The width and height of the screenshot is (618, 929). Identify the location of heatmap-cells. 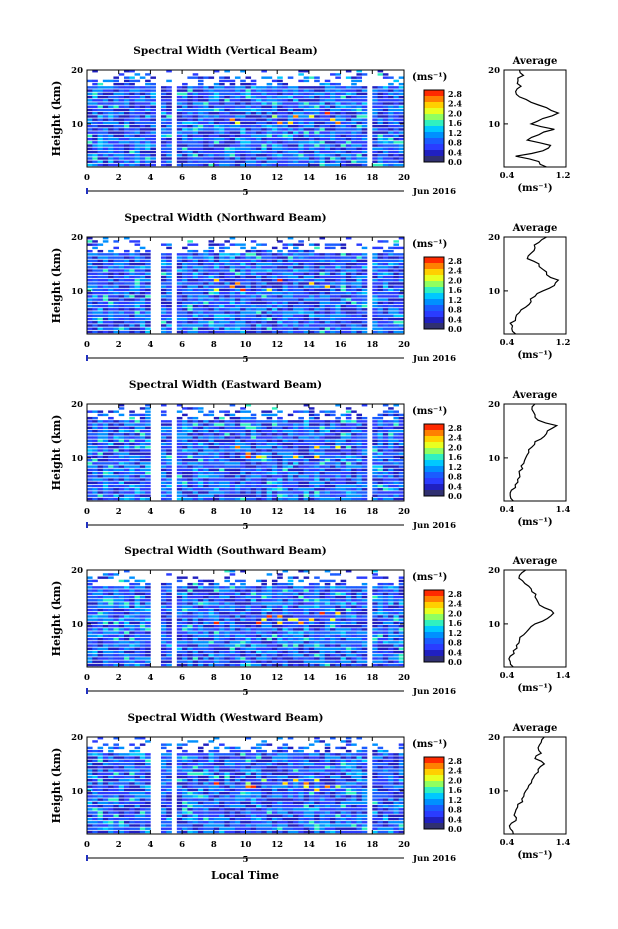
(246, 618).